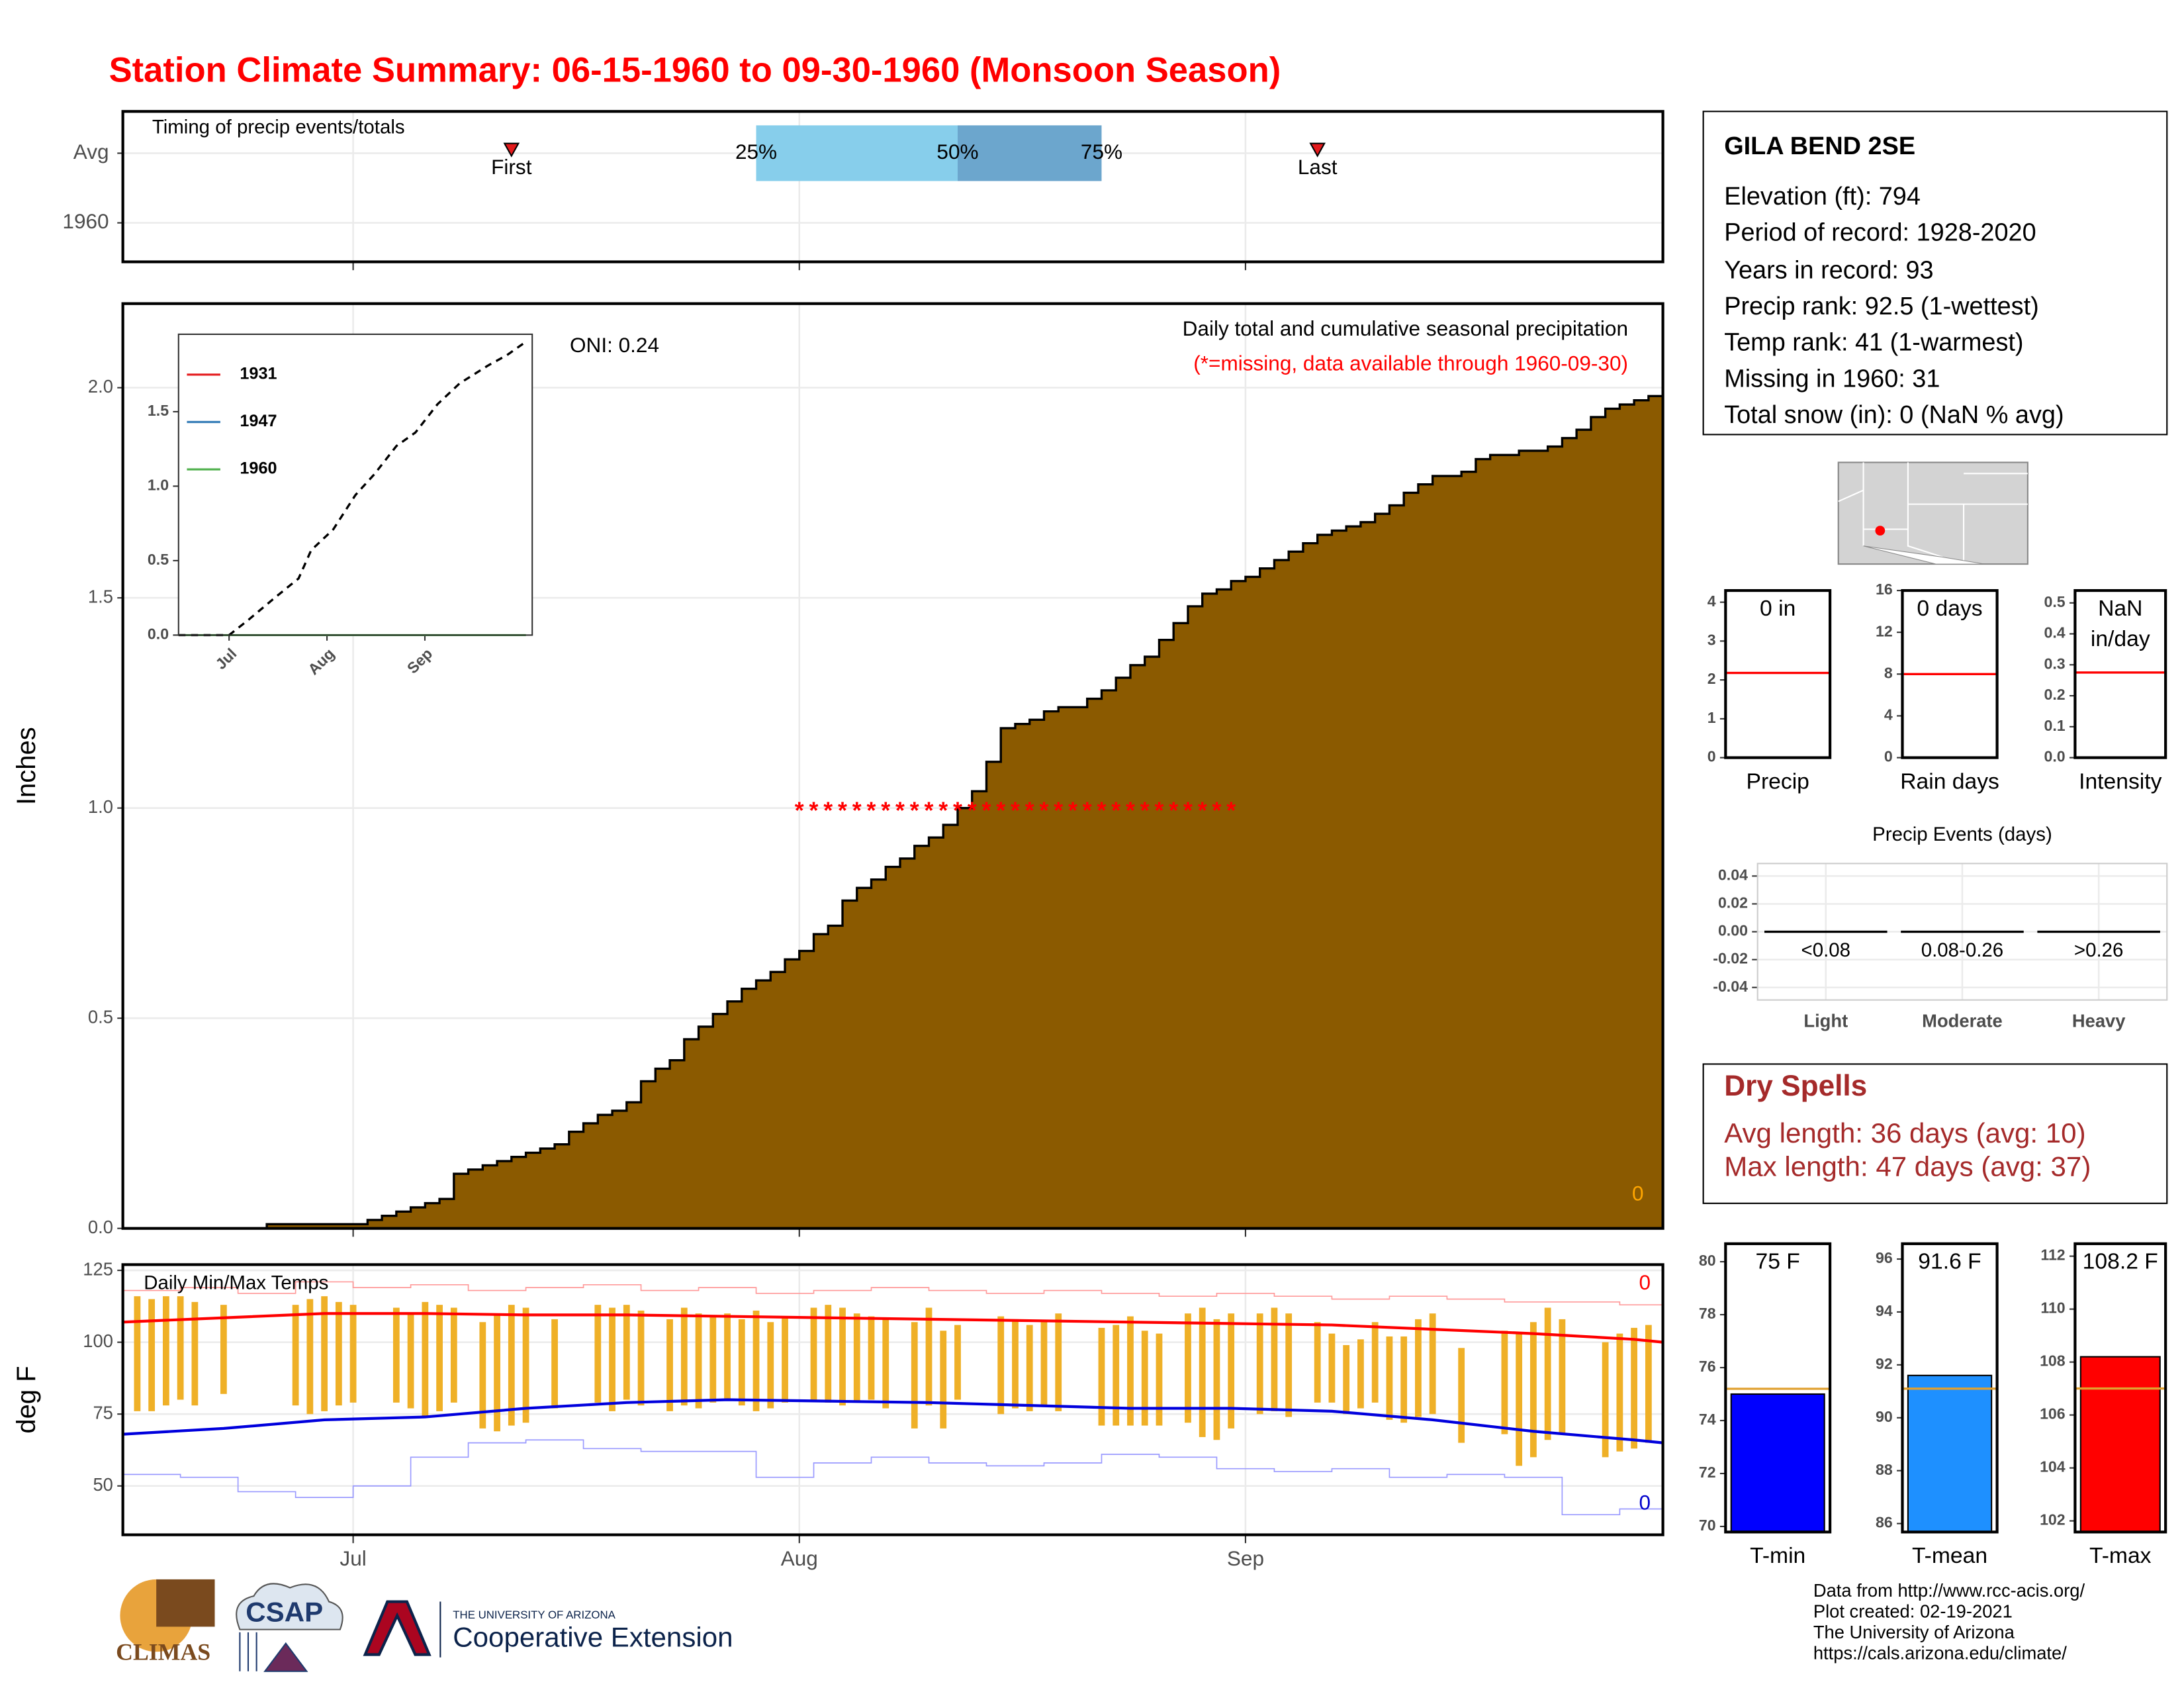 Image resolution: width=2184 pixels, height=1688 pixels. Describe the element at coordinates (1885, 1363) in the screenshot. I see `y-tick-label: 92` at that location.